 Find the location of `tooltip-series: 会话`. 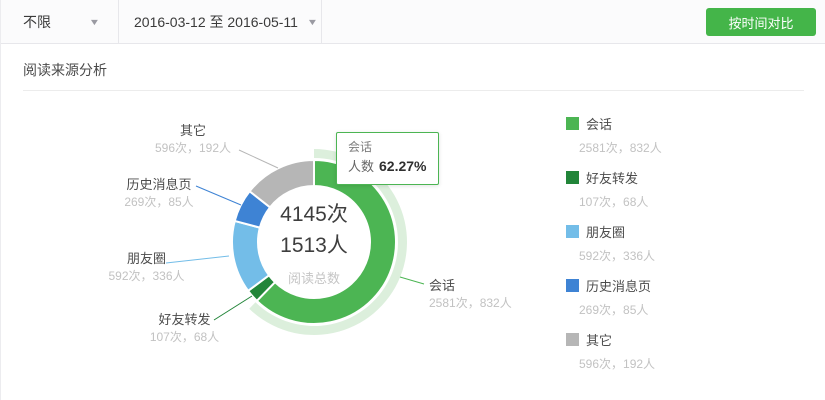

tooltip-series: 会话 is located at coordinates (360, 147).